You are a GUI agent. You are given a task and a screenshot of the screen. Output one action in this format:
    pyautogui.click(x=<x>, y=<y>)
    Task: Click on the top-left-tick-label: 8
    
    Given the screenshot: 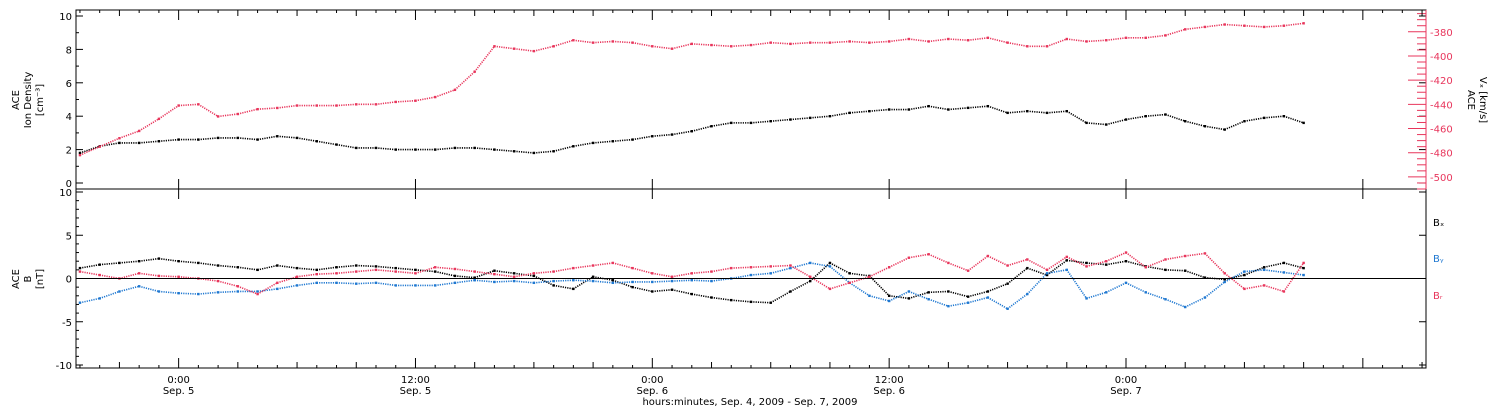 What is the action you would take?
    pyautogui.click(x=69, y=50)
    